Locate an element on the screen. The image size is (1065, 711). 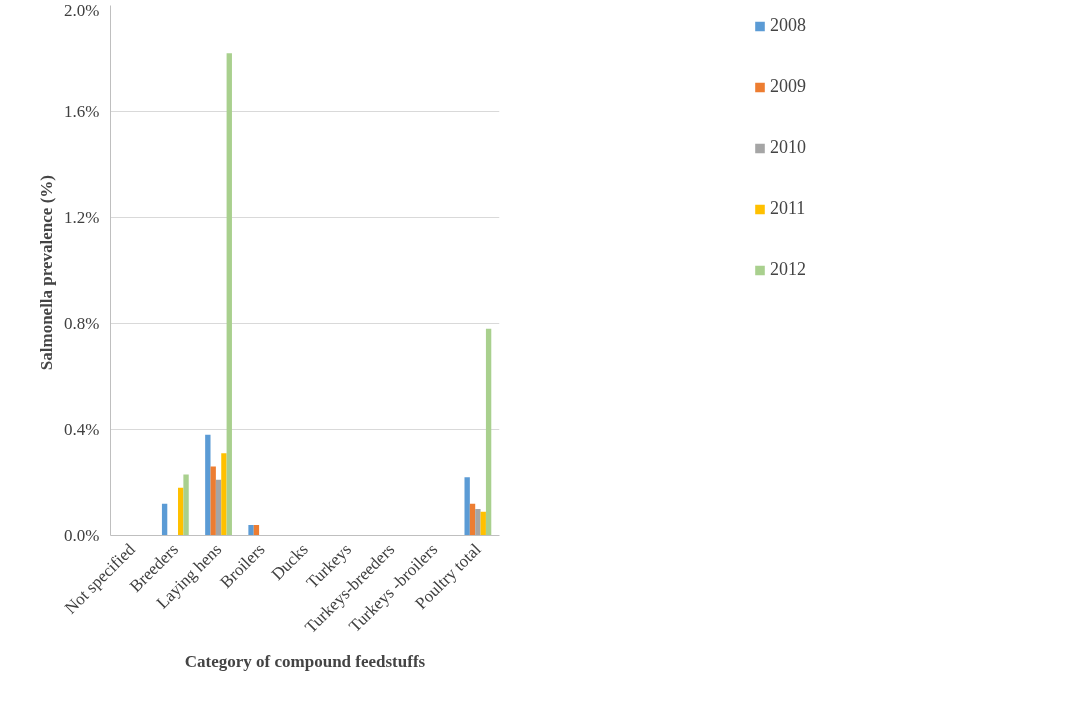
y-tick-label: 1.6% is located at coordinates (82, 111).